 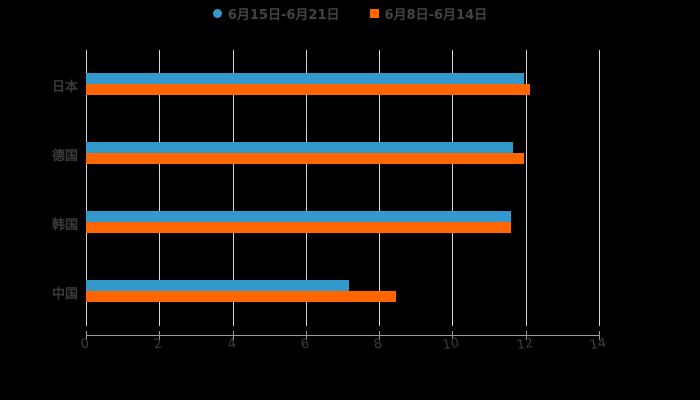 I want to click on x-tick-label: 4, so click(x=232, y=344).